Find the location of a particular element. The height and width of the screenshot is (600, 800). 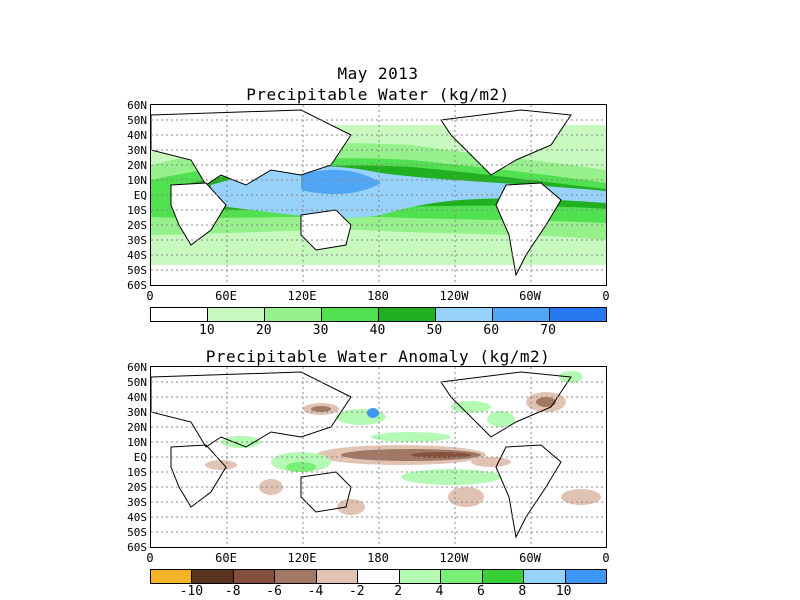

colorbar-label: 4 is located at coordinates (439, 591).